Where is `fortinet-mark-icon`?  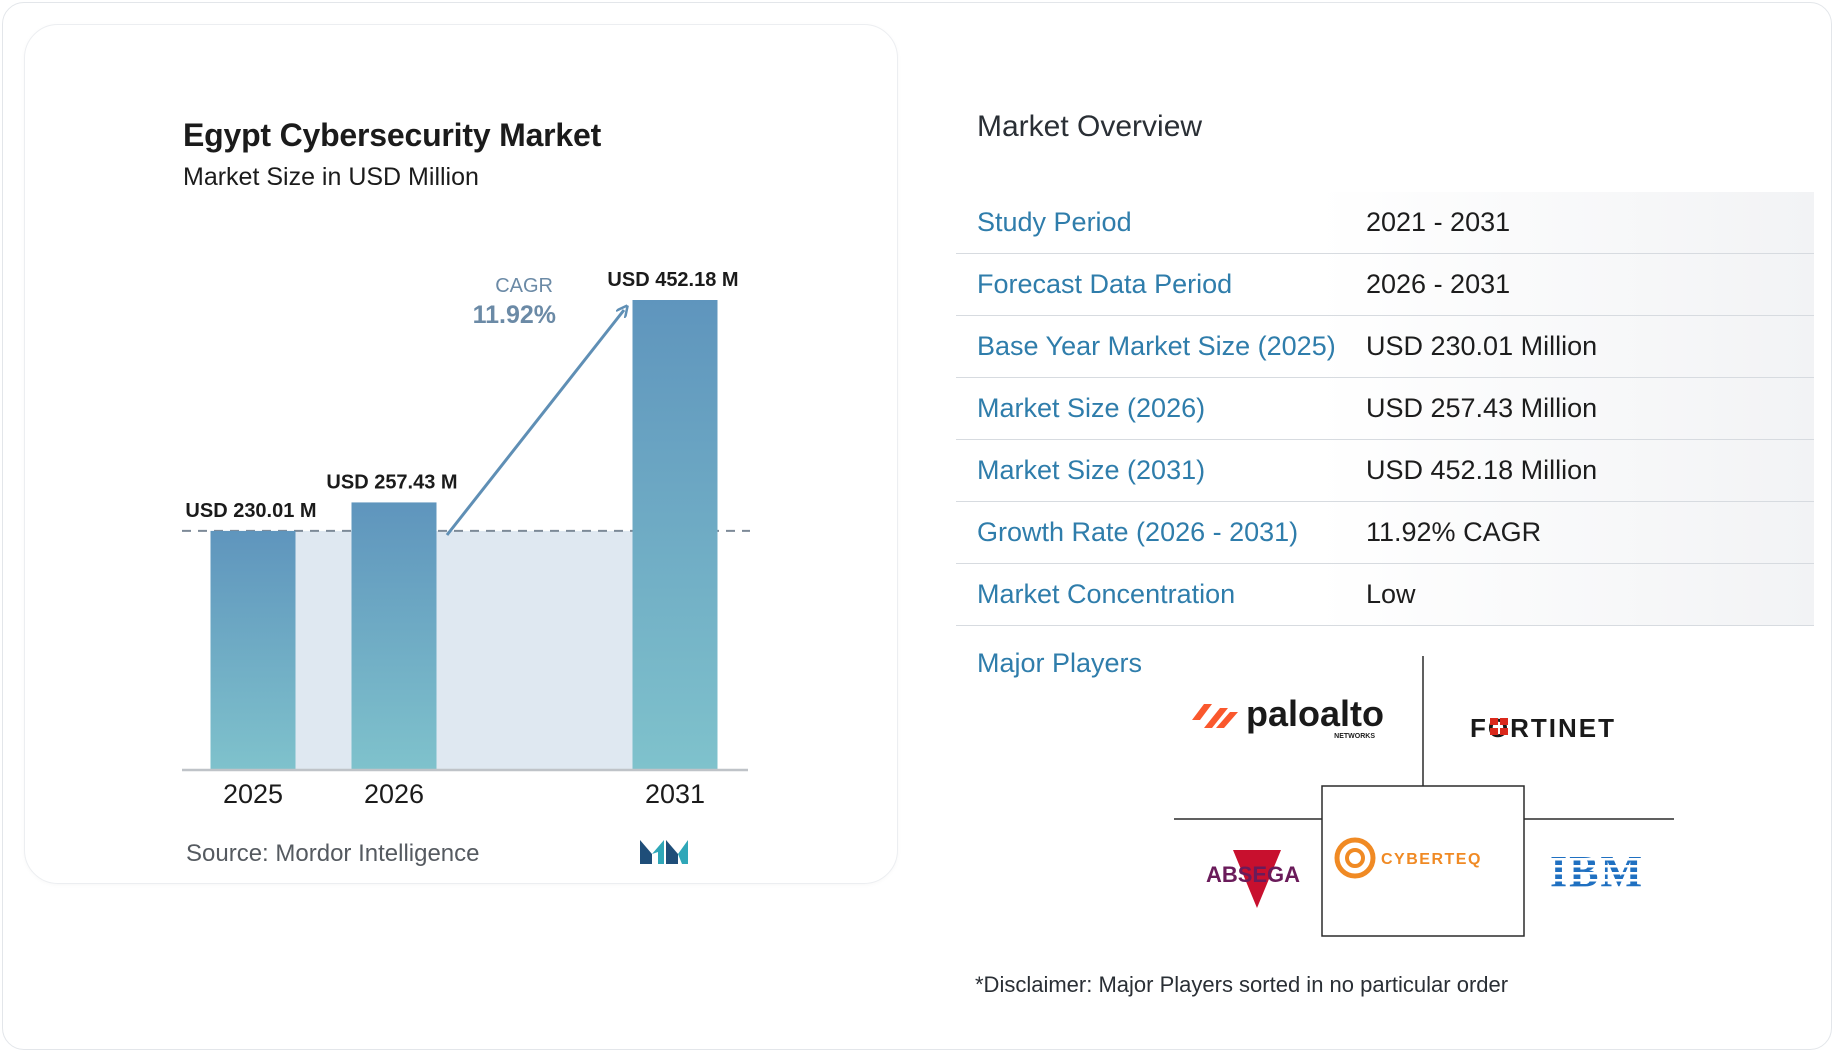
fortinet-mark-icon is located at coordinates (1499, 726).